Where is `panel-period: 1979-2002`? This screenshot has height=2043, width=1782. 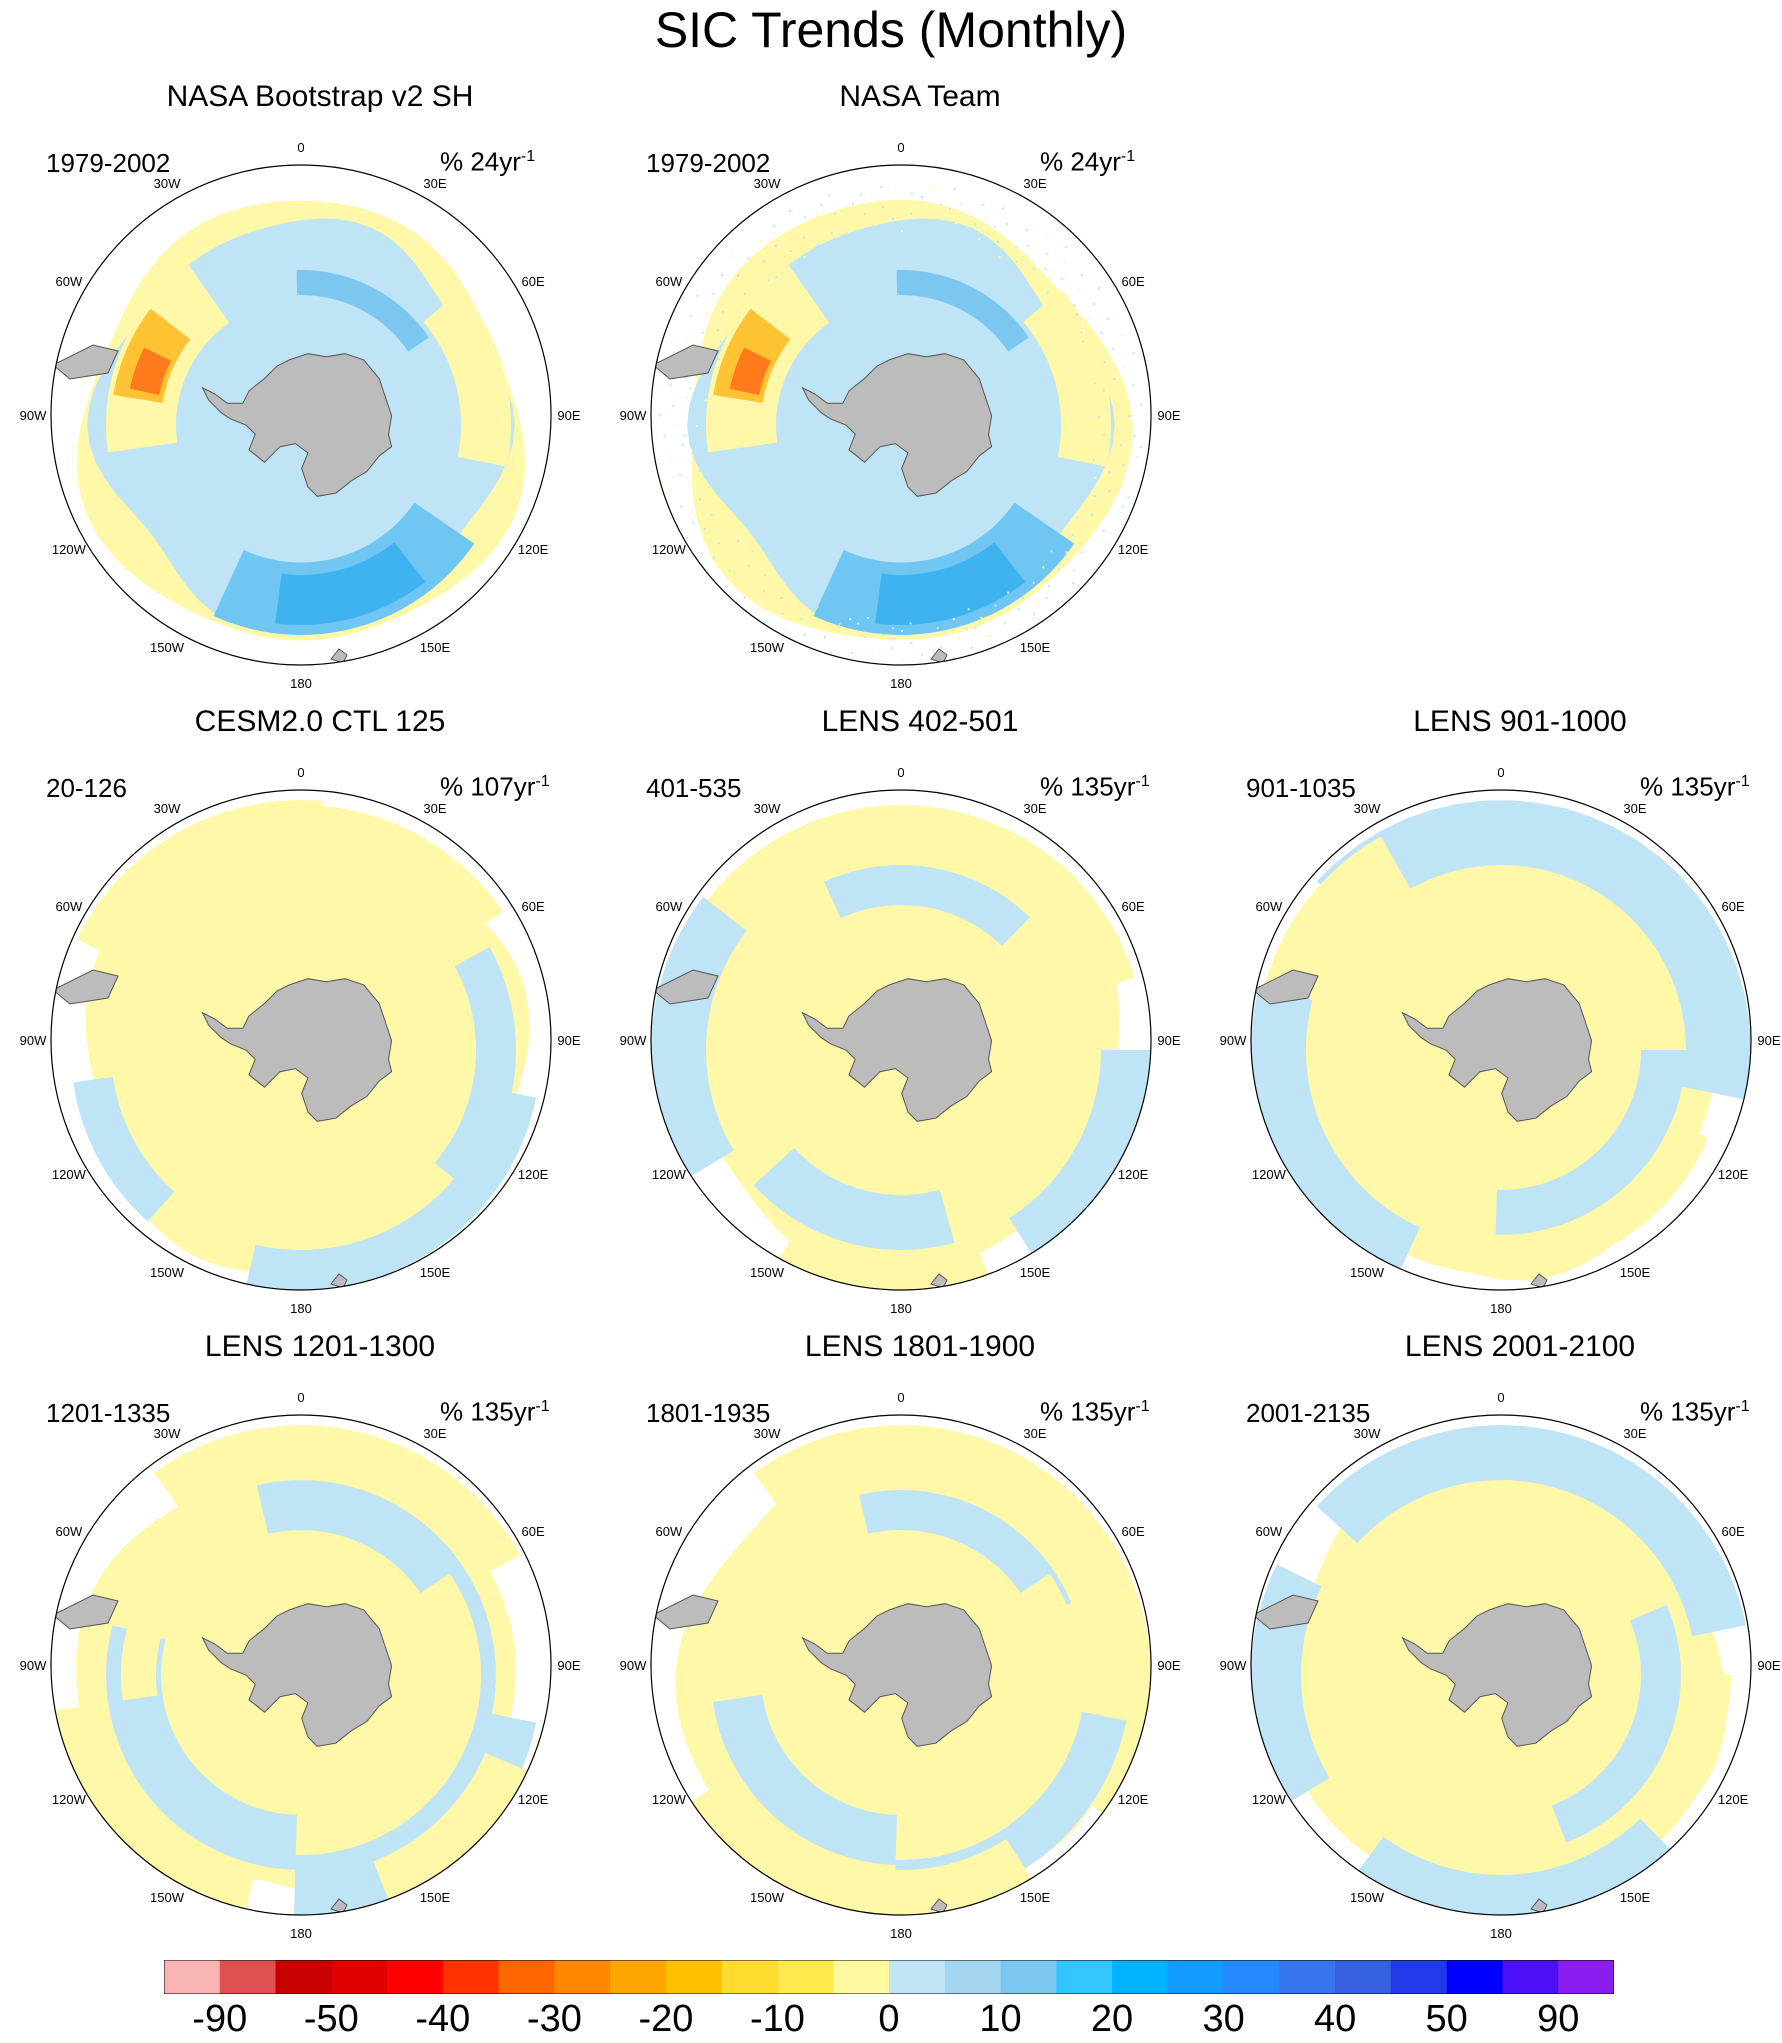
panel-period: 1979-2002 is located at coordinates (108, 163).